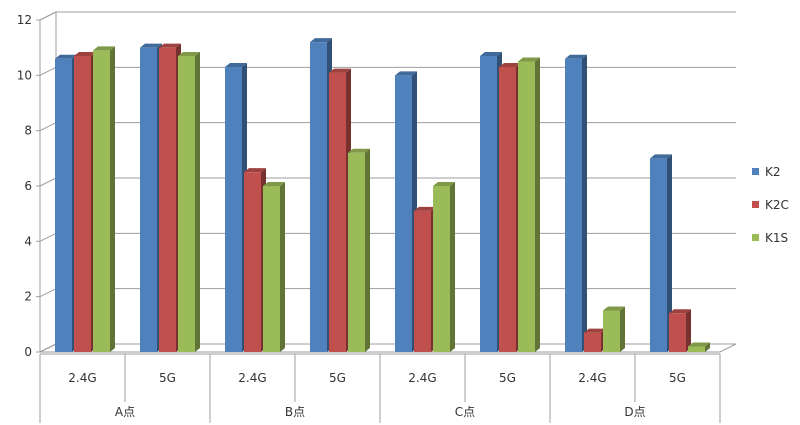 The width and height of the screenshot is (800, 425). I want to click on bar-side-k2c, so click(688, 330).